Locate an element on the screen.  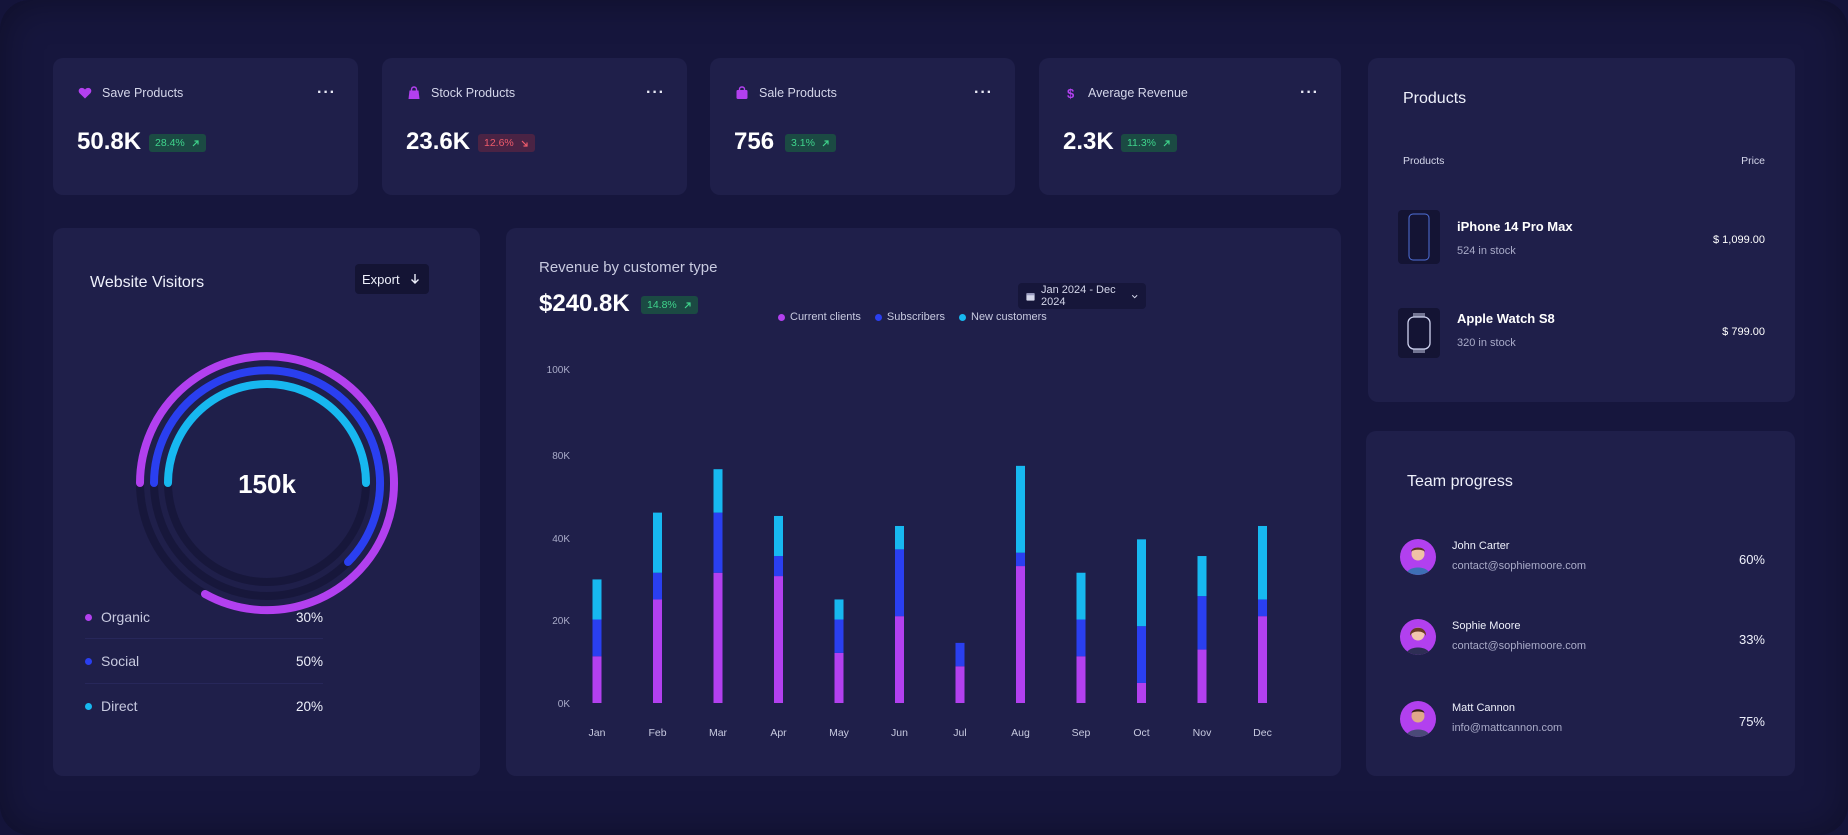
team-member-row: Matt Cannon info@mattcannon.com 75% is located at coordinates (1580, 721).